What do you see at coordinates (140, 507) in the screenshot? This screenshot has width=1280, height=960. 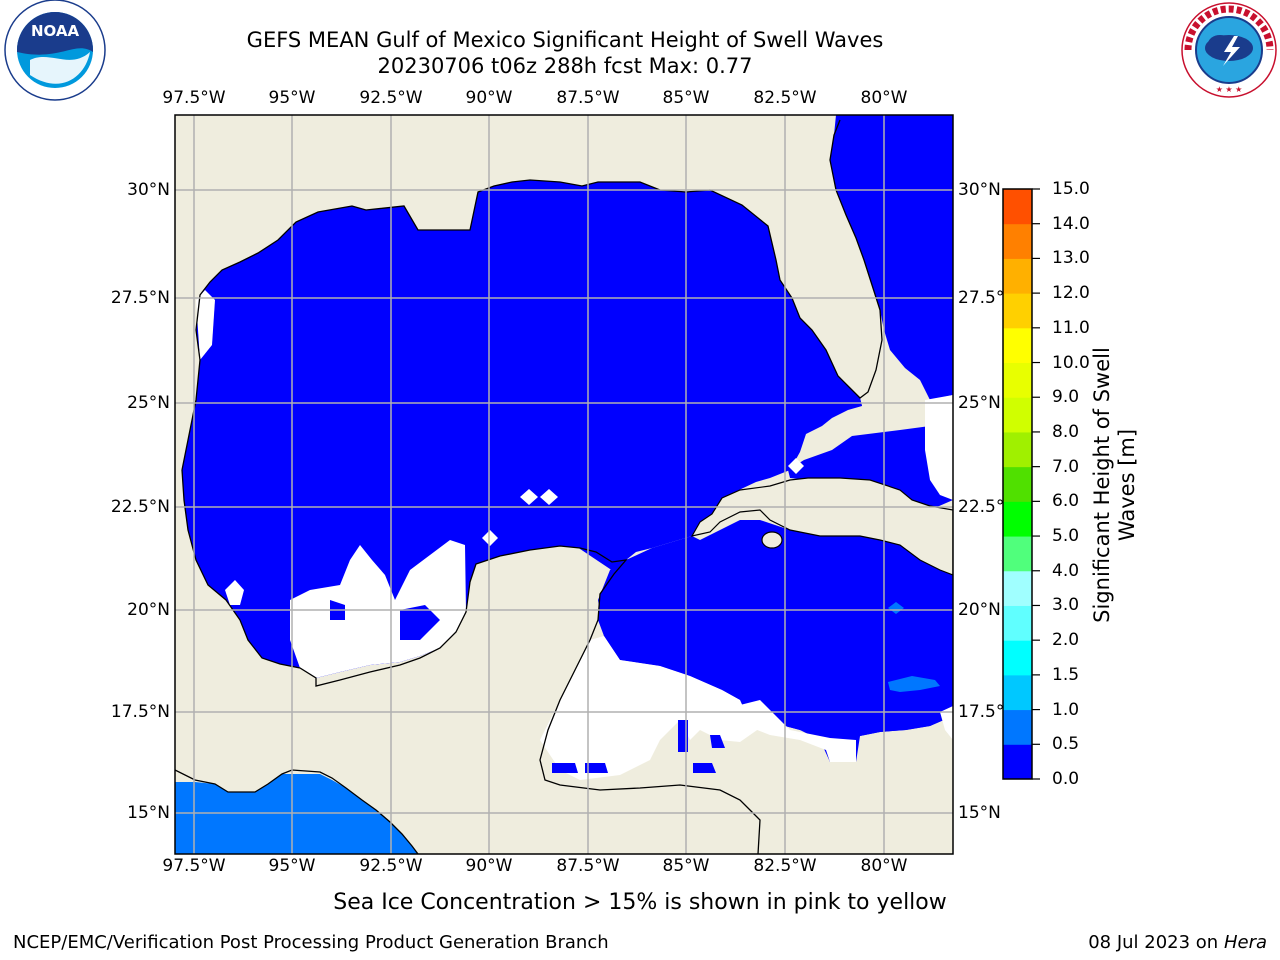 I see `lat-label-left: 22.5°N` at bounding box center [140, 507].